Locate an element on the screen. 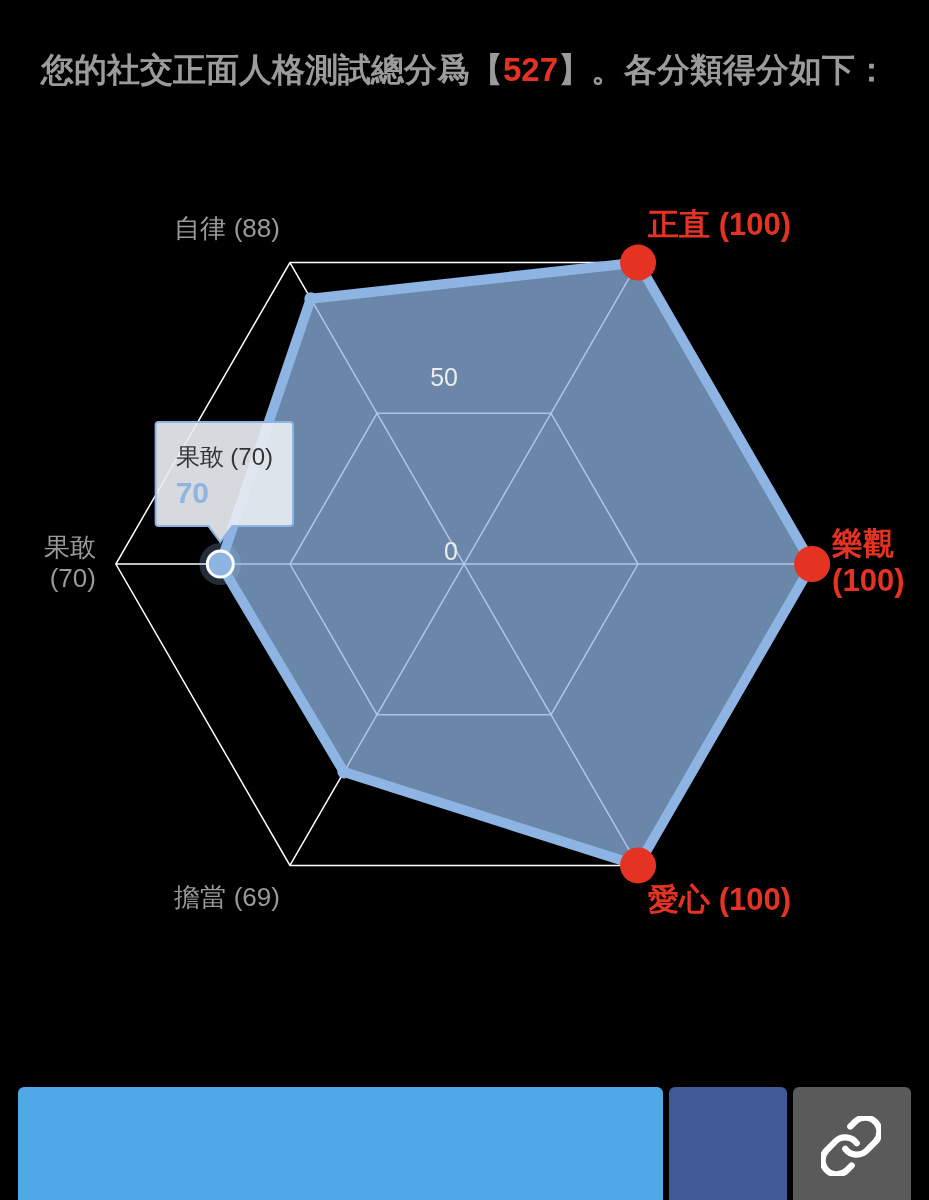 The height and width of the screenshot is (1200, 929). chart-title: 您的社交正面人格測試總分爲【527】。各分類得分如下： is located at coordinates (464, 69).